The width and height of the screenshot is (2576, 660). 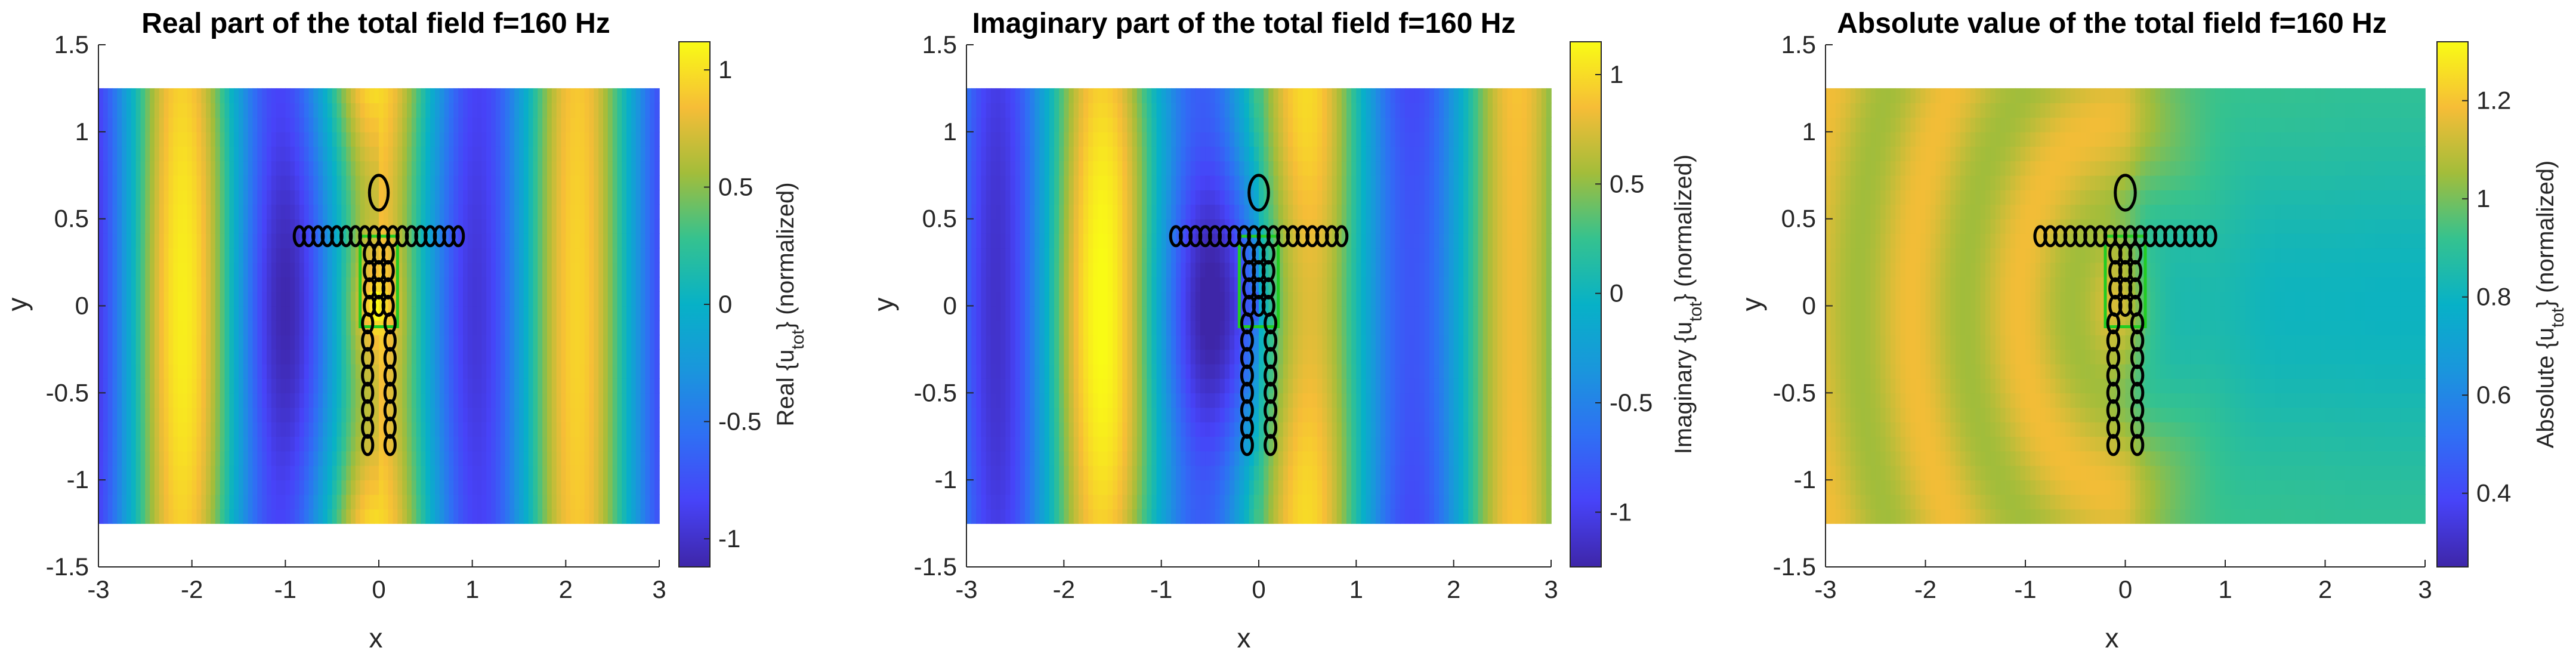 I want to click on torso-ring, so click(x=388, y=253).